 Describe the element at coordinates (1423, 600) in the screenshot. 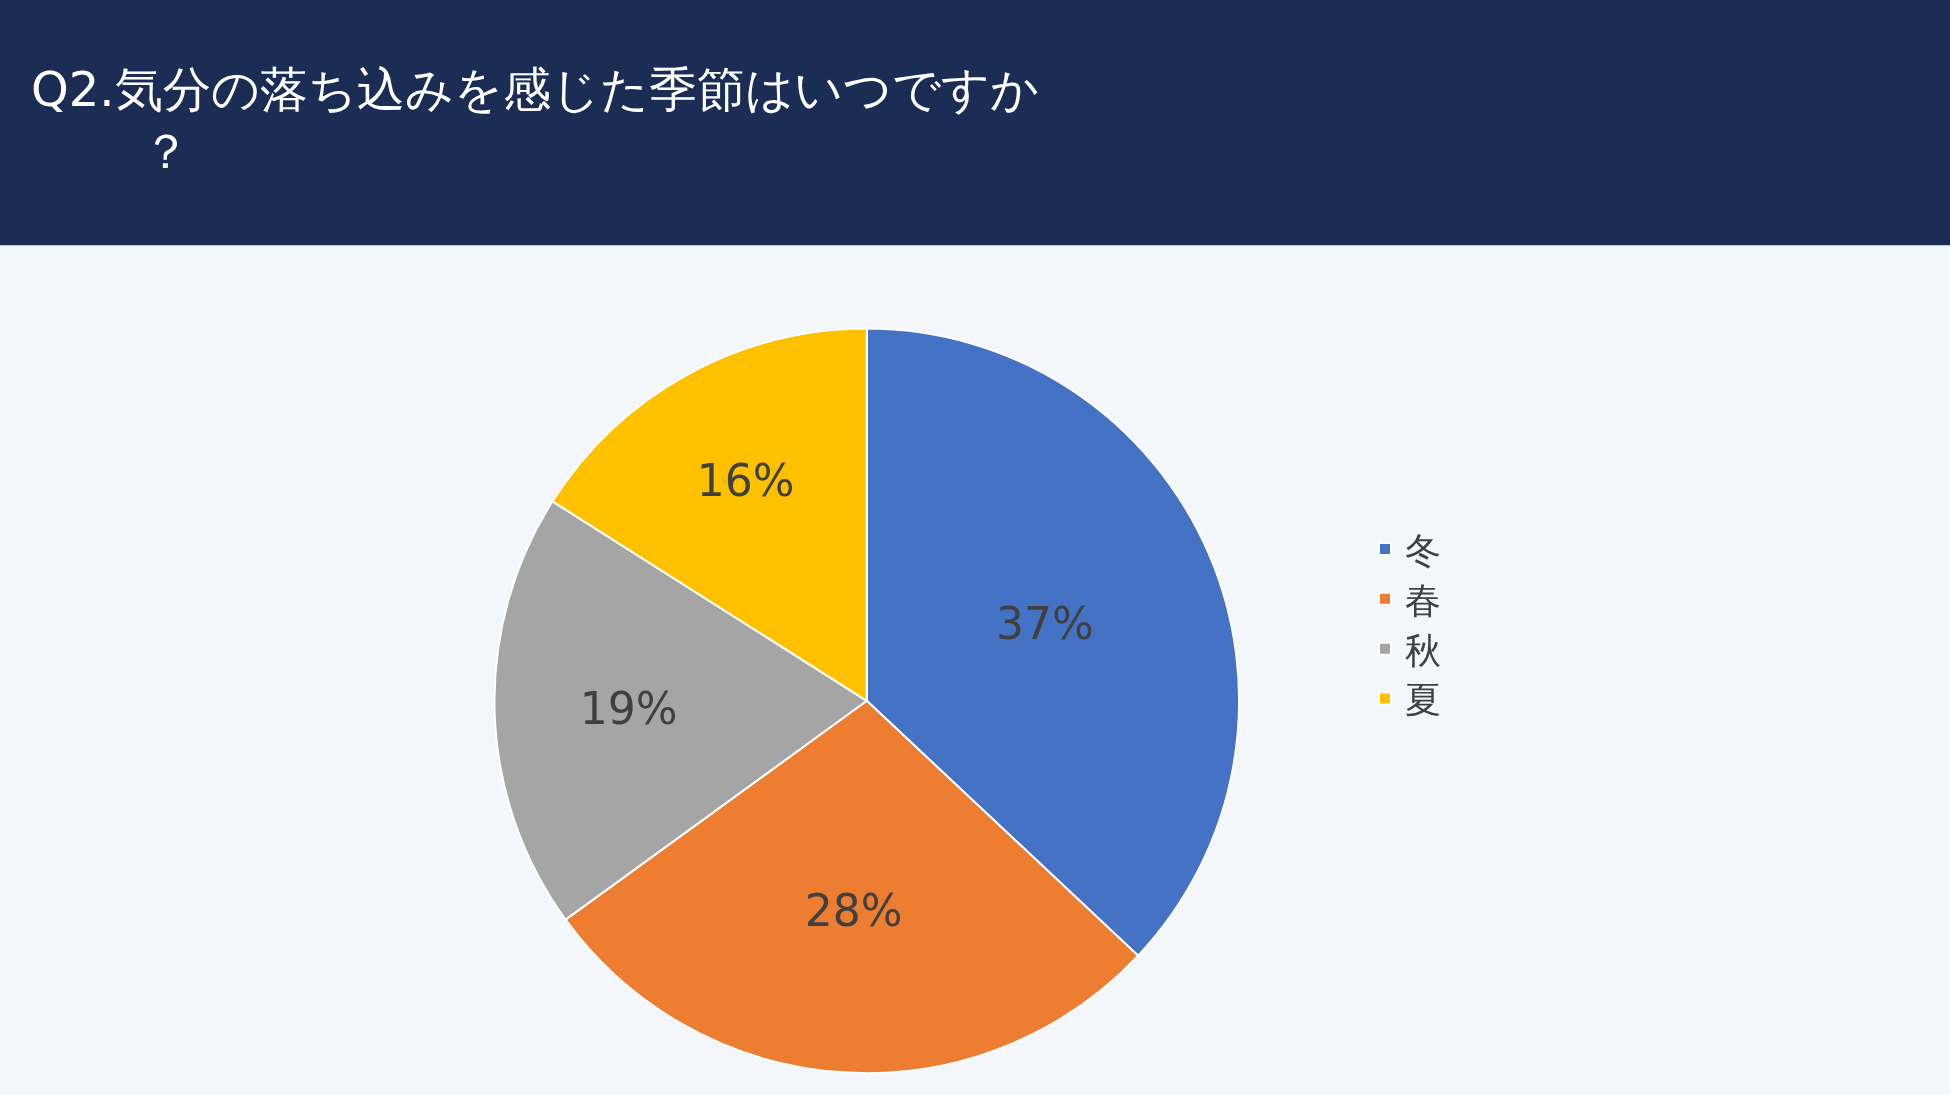

I see `legend-label: 春` at that location.